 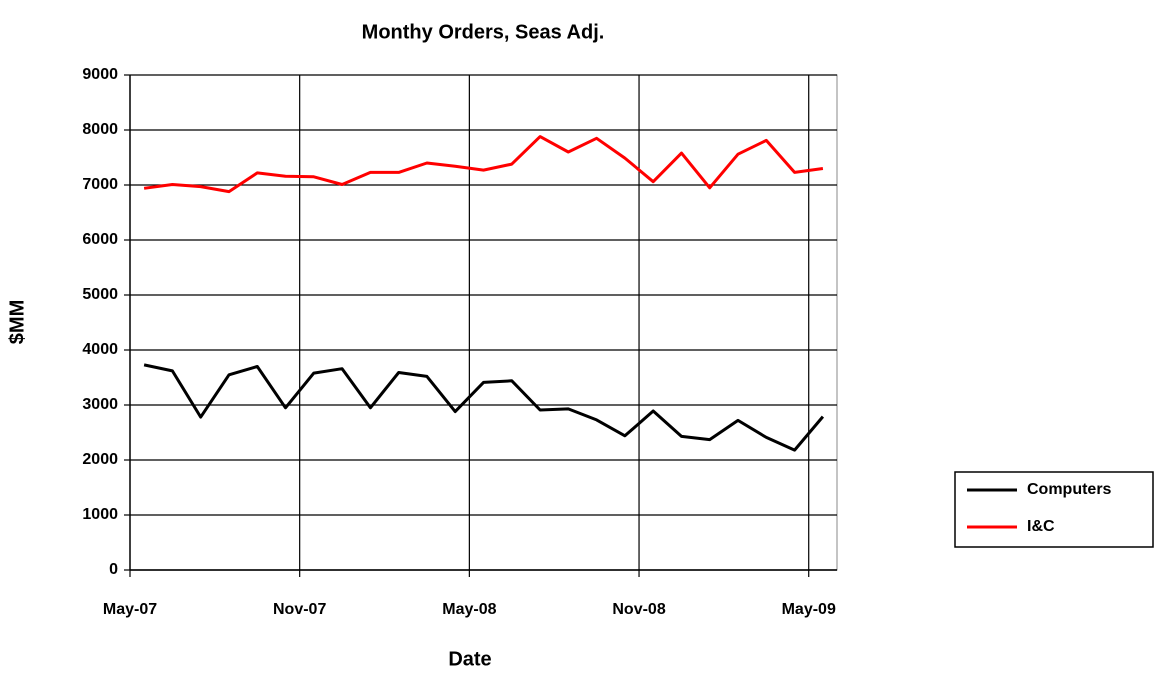 I want to click on x-tick-label: May-09, so click(x=809, y=609).